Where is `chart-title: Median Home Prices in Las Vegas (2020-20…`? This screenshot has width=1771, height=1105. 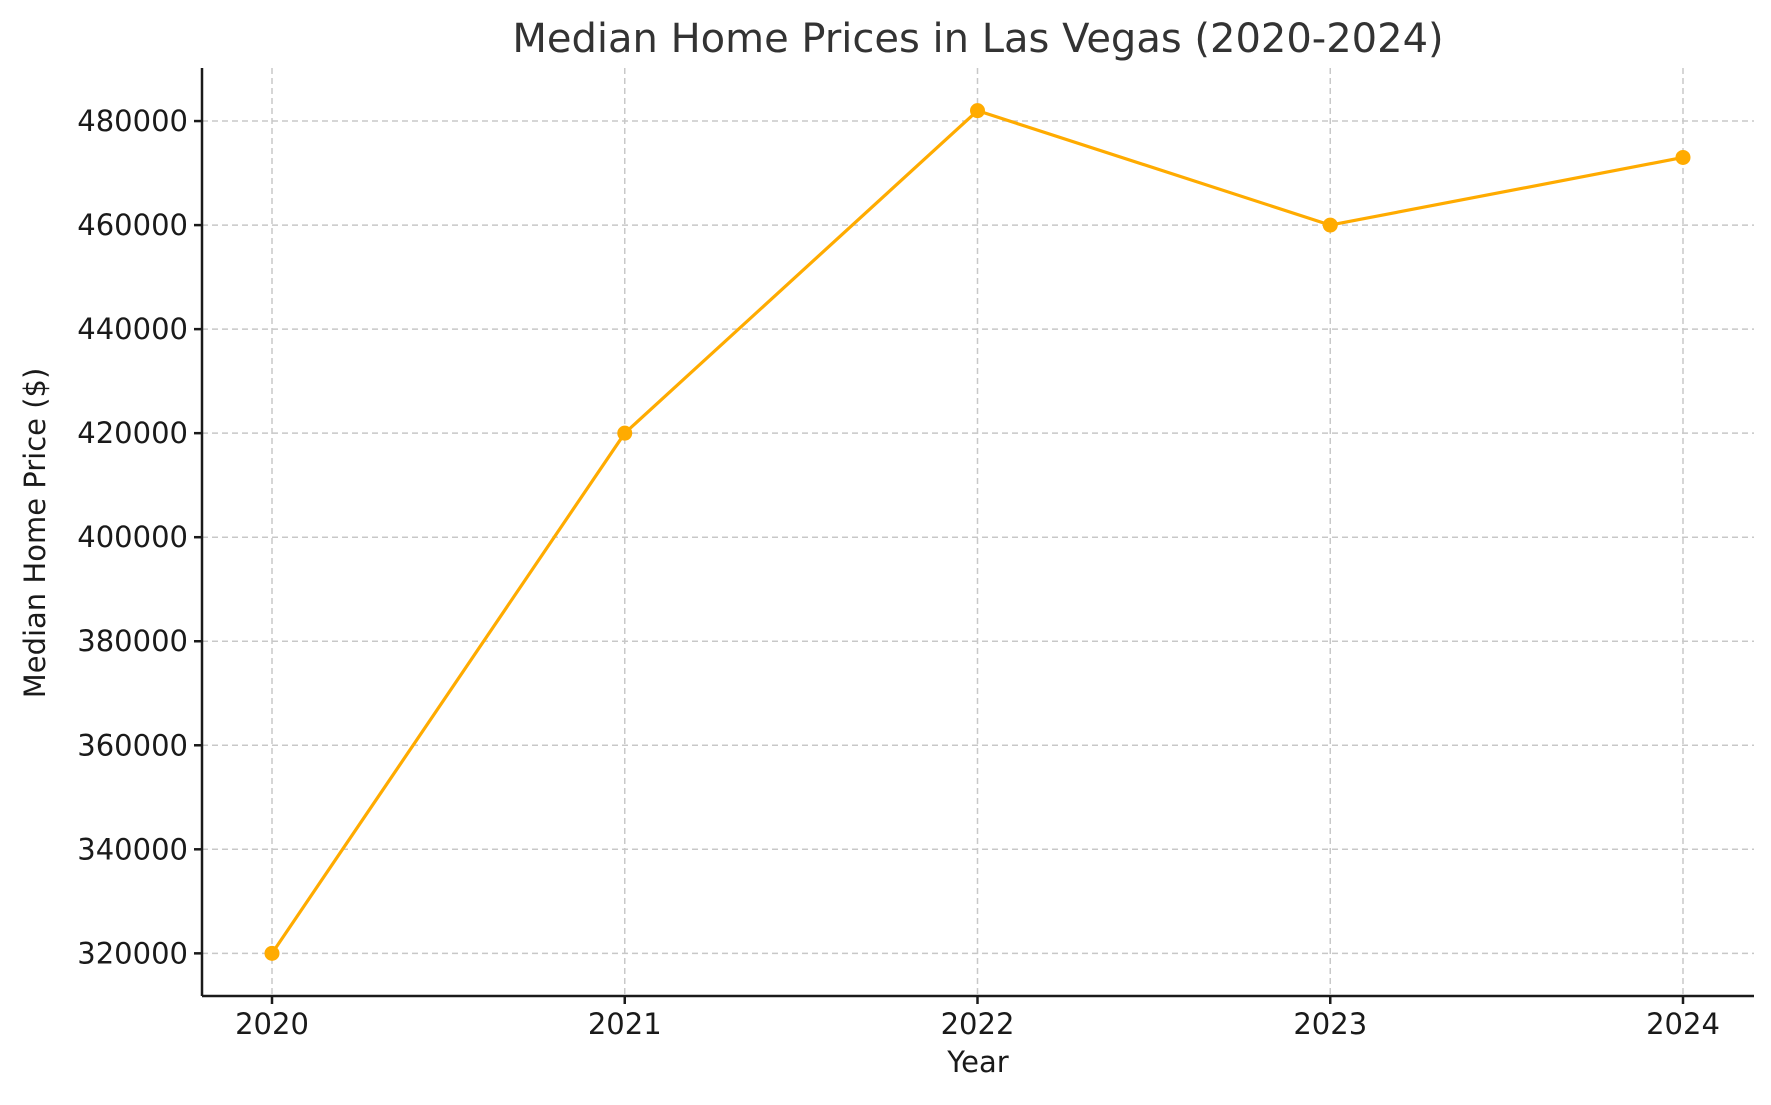
chart-title: Median Home Prices in Las Vegas (2020-20… is located at coordinates (977, 39).